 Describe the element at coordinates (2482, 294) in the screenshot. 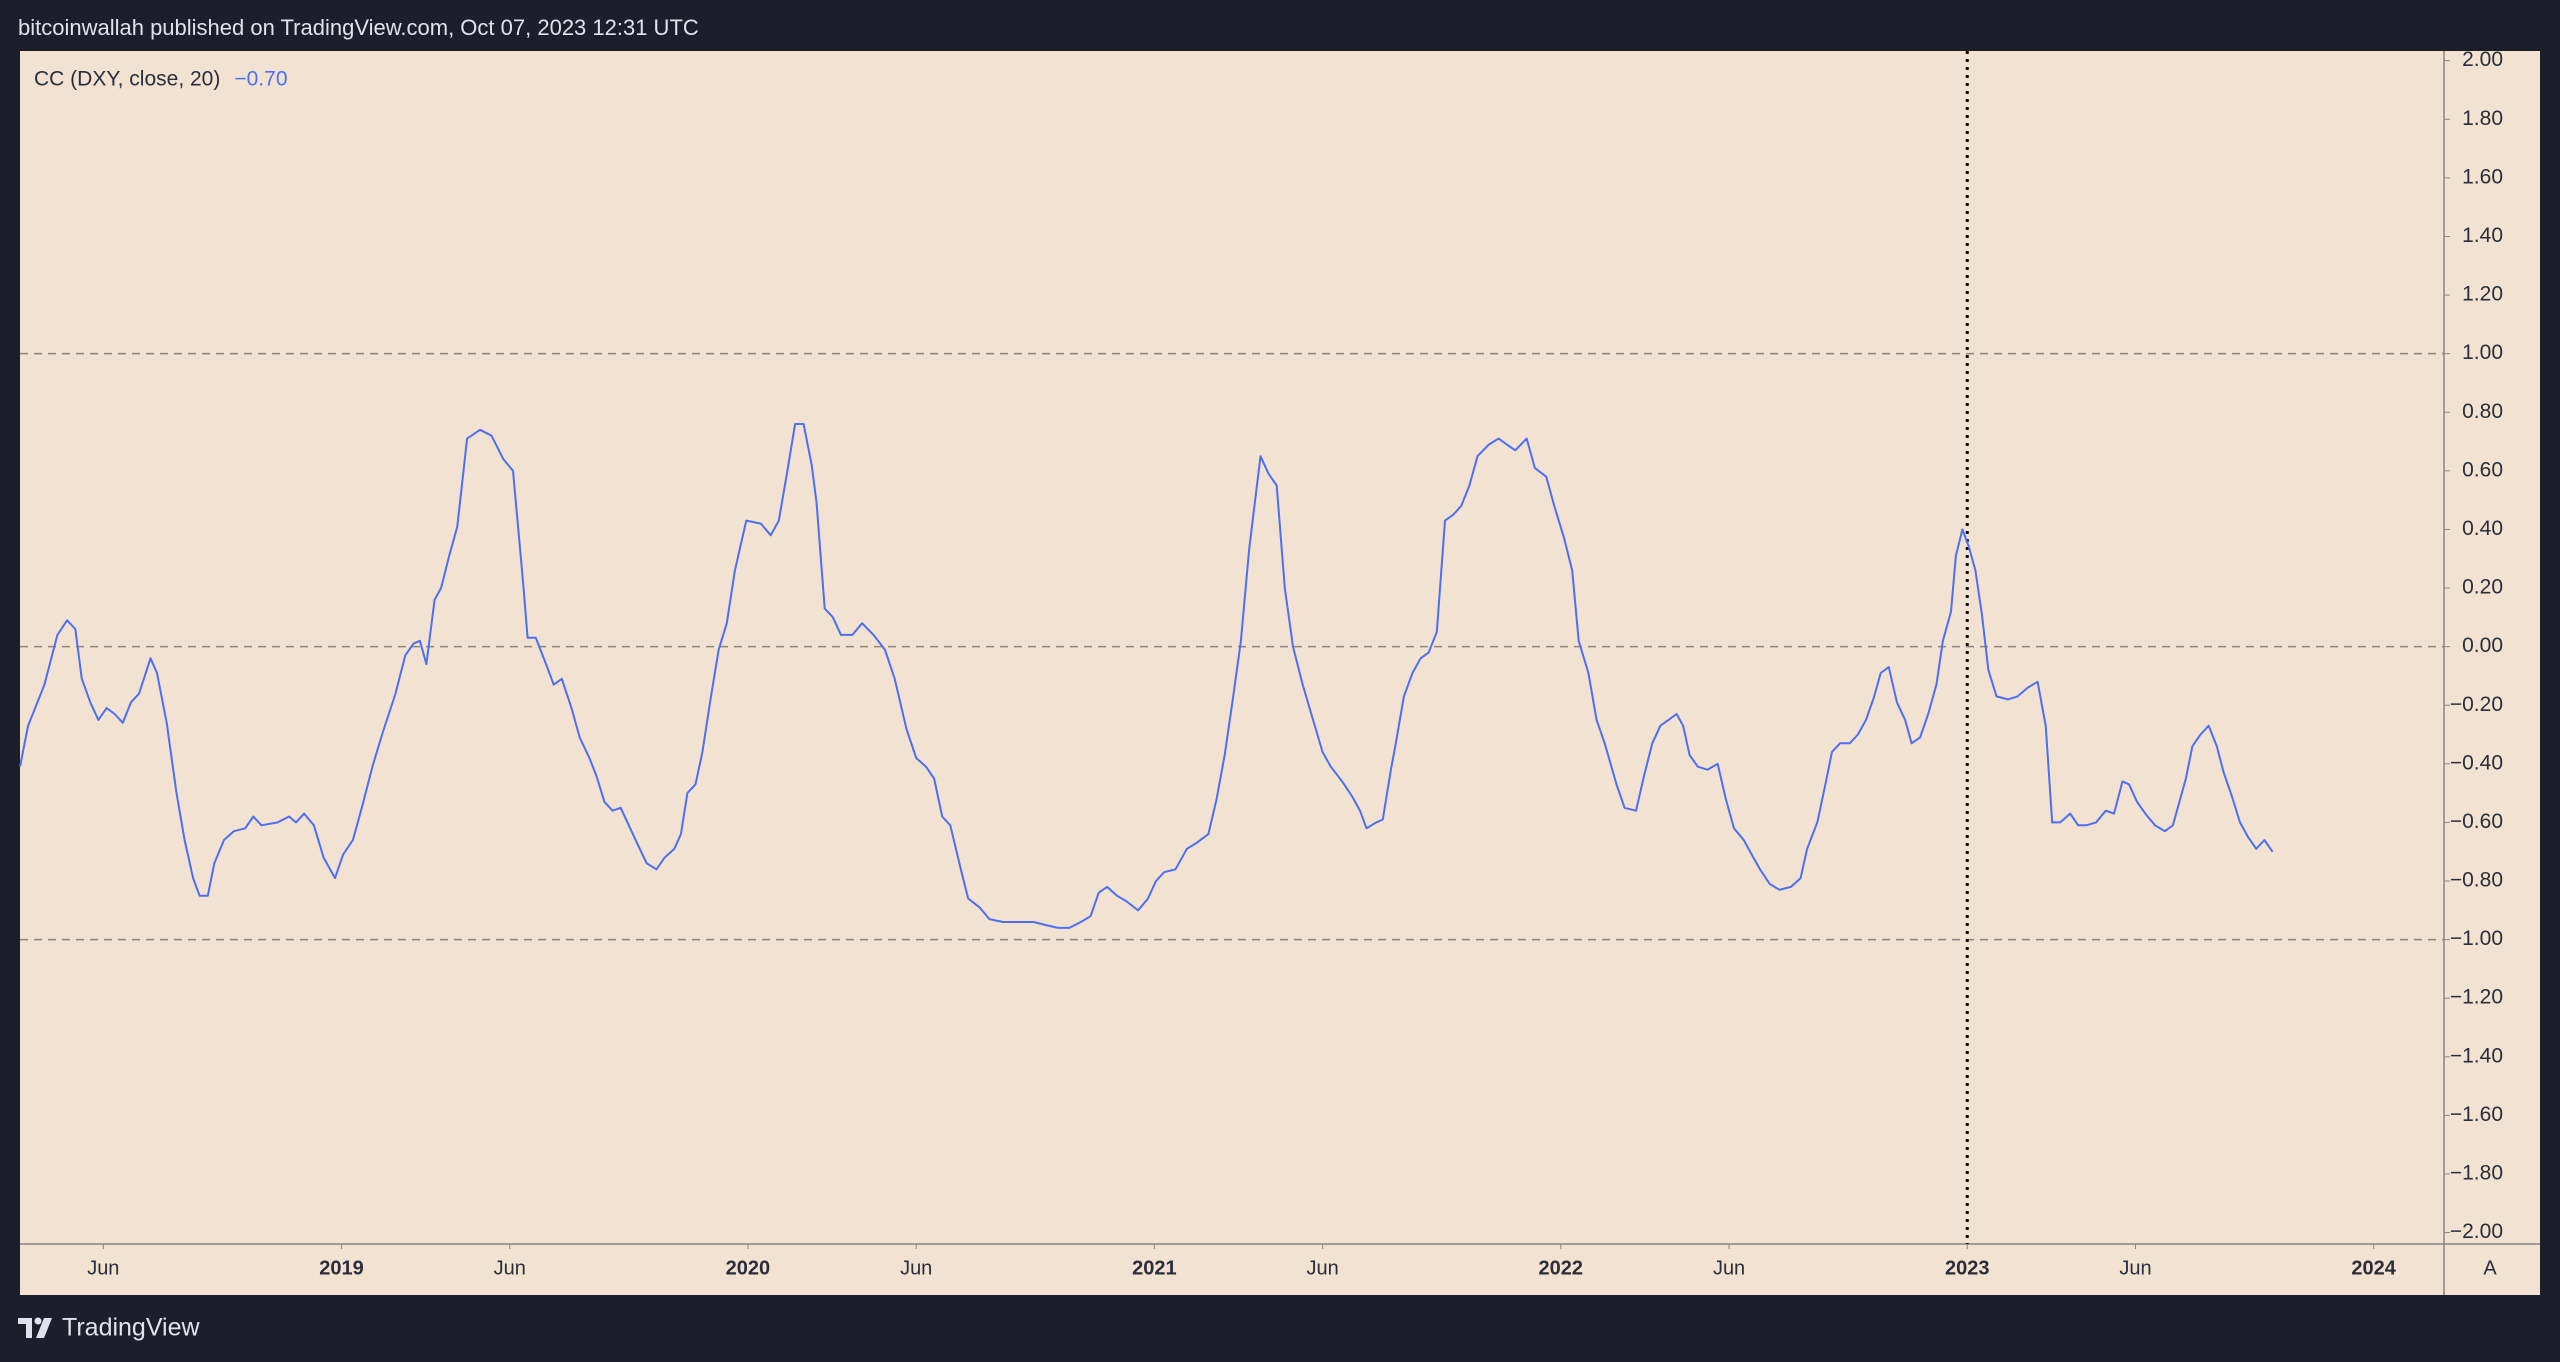

I see `y-tick-label: 1.20` at that location.